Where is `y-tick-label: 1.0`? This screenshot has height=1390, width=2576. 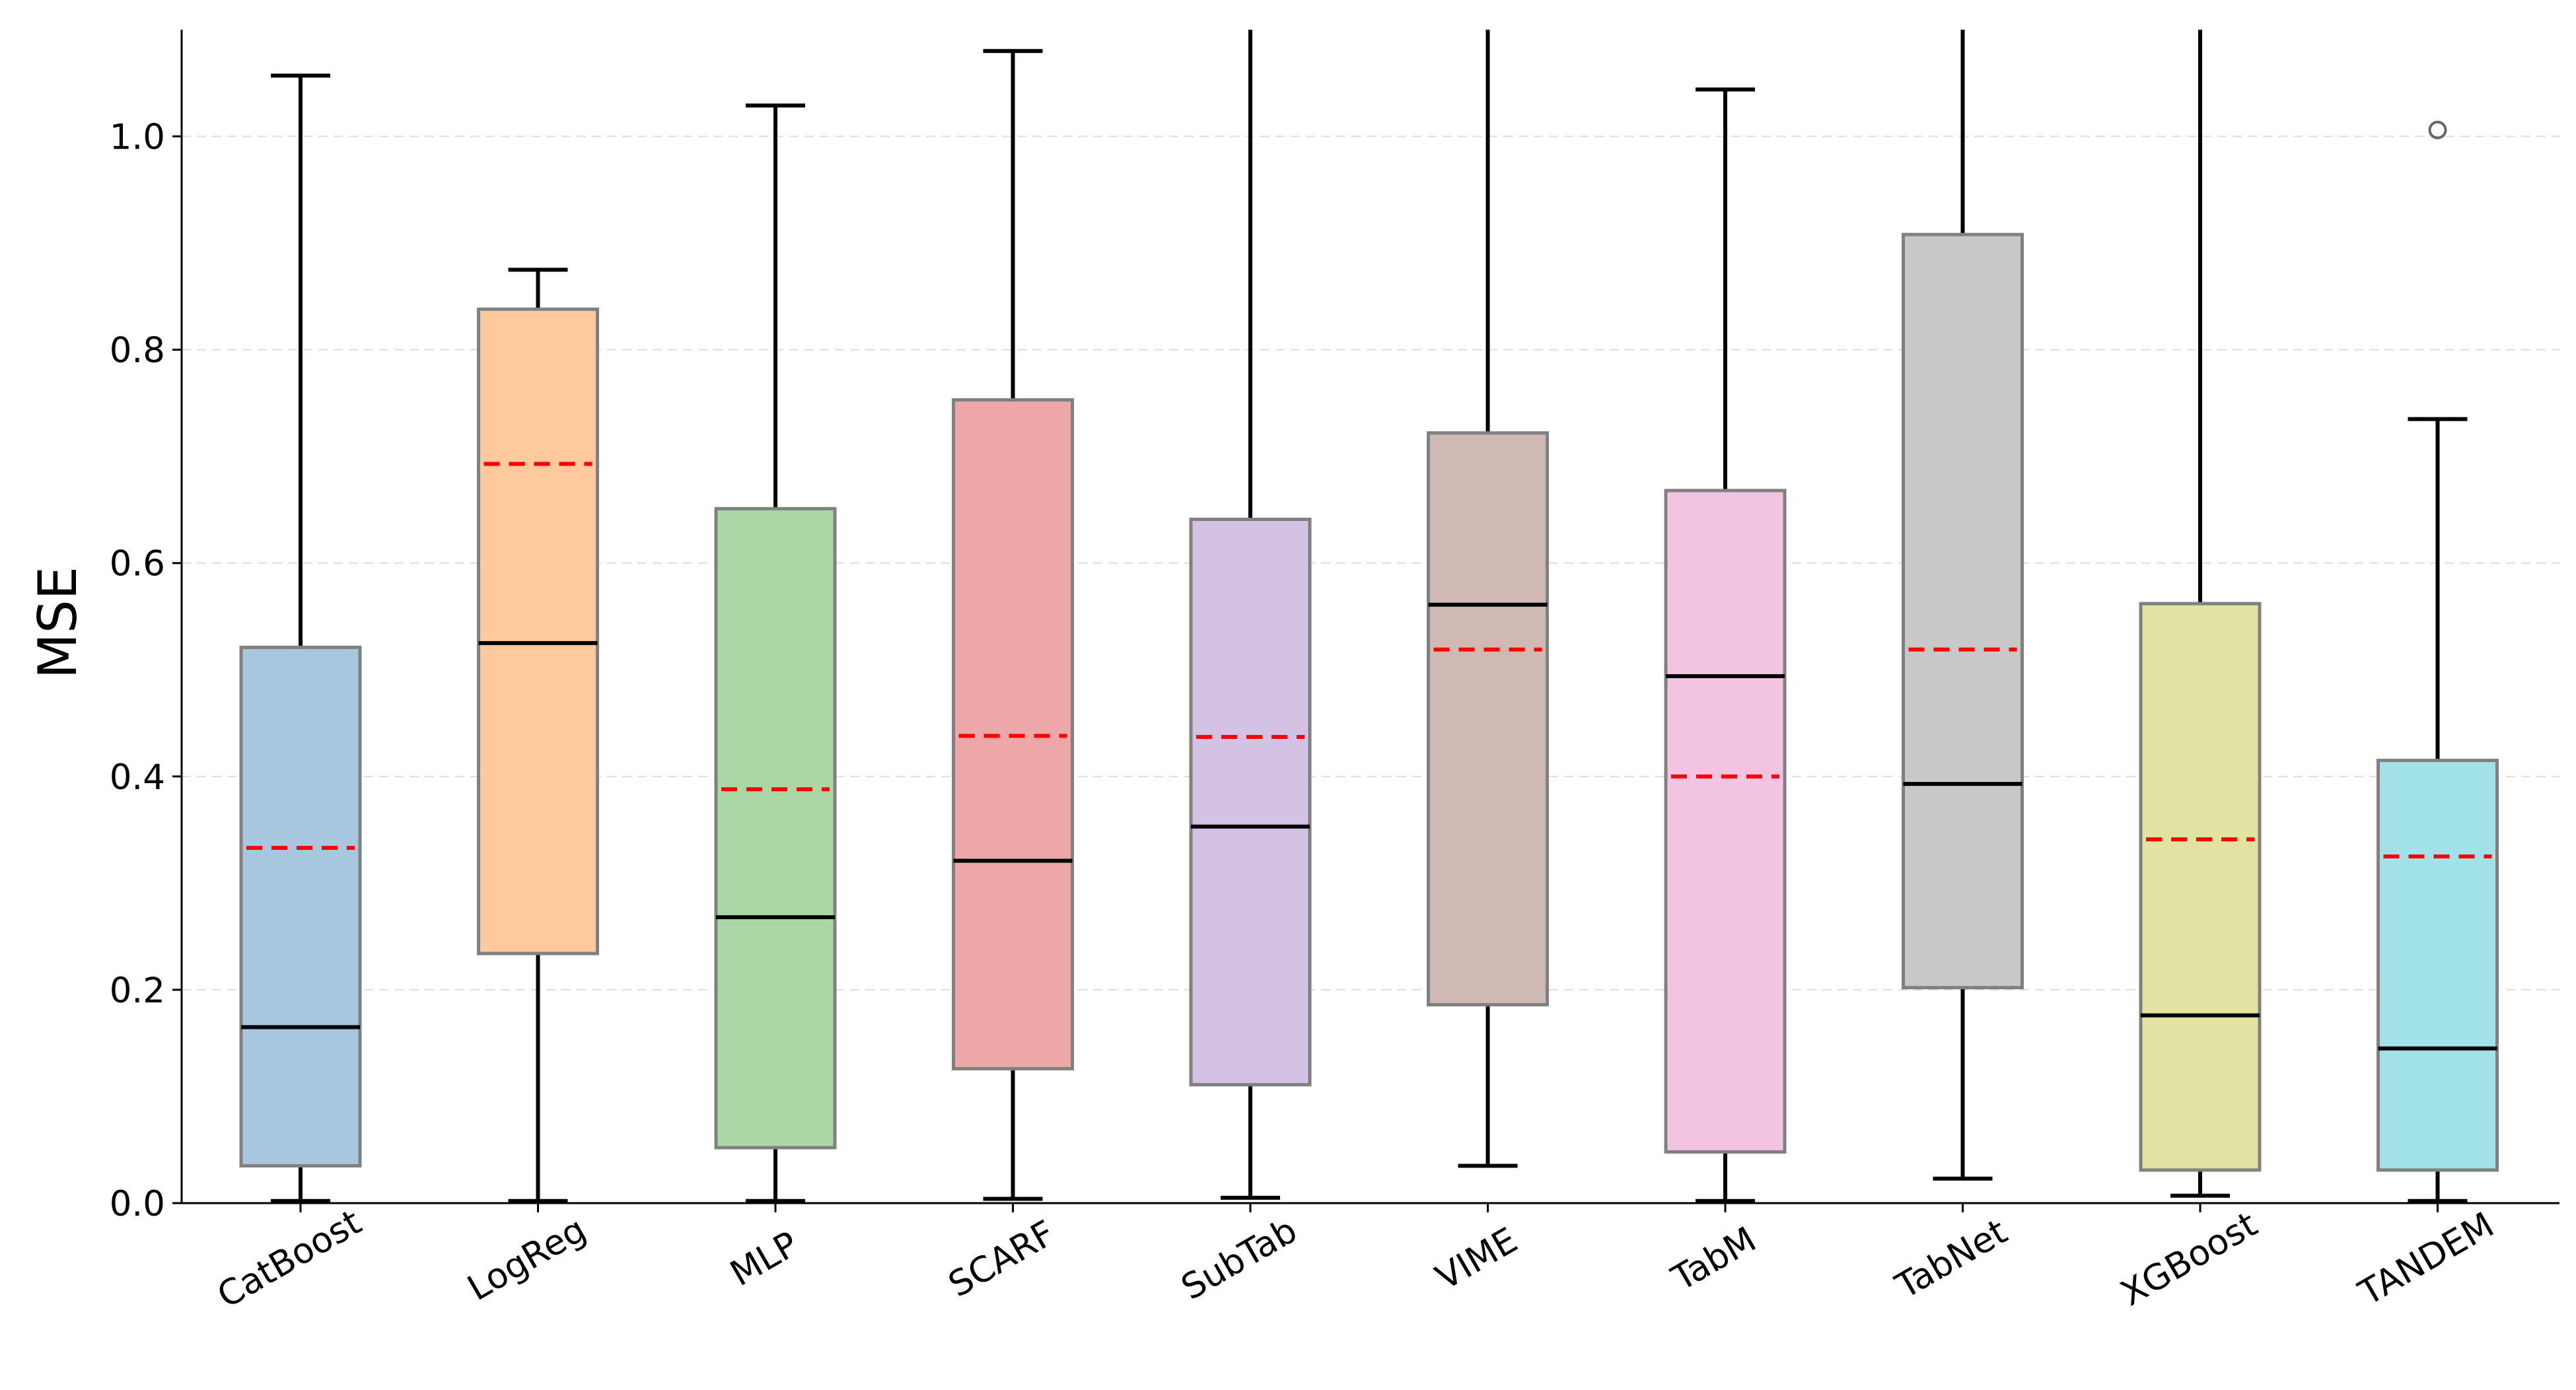 y-tick-label: 1.0 is located at coordinates (138, 138).